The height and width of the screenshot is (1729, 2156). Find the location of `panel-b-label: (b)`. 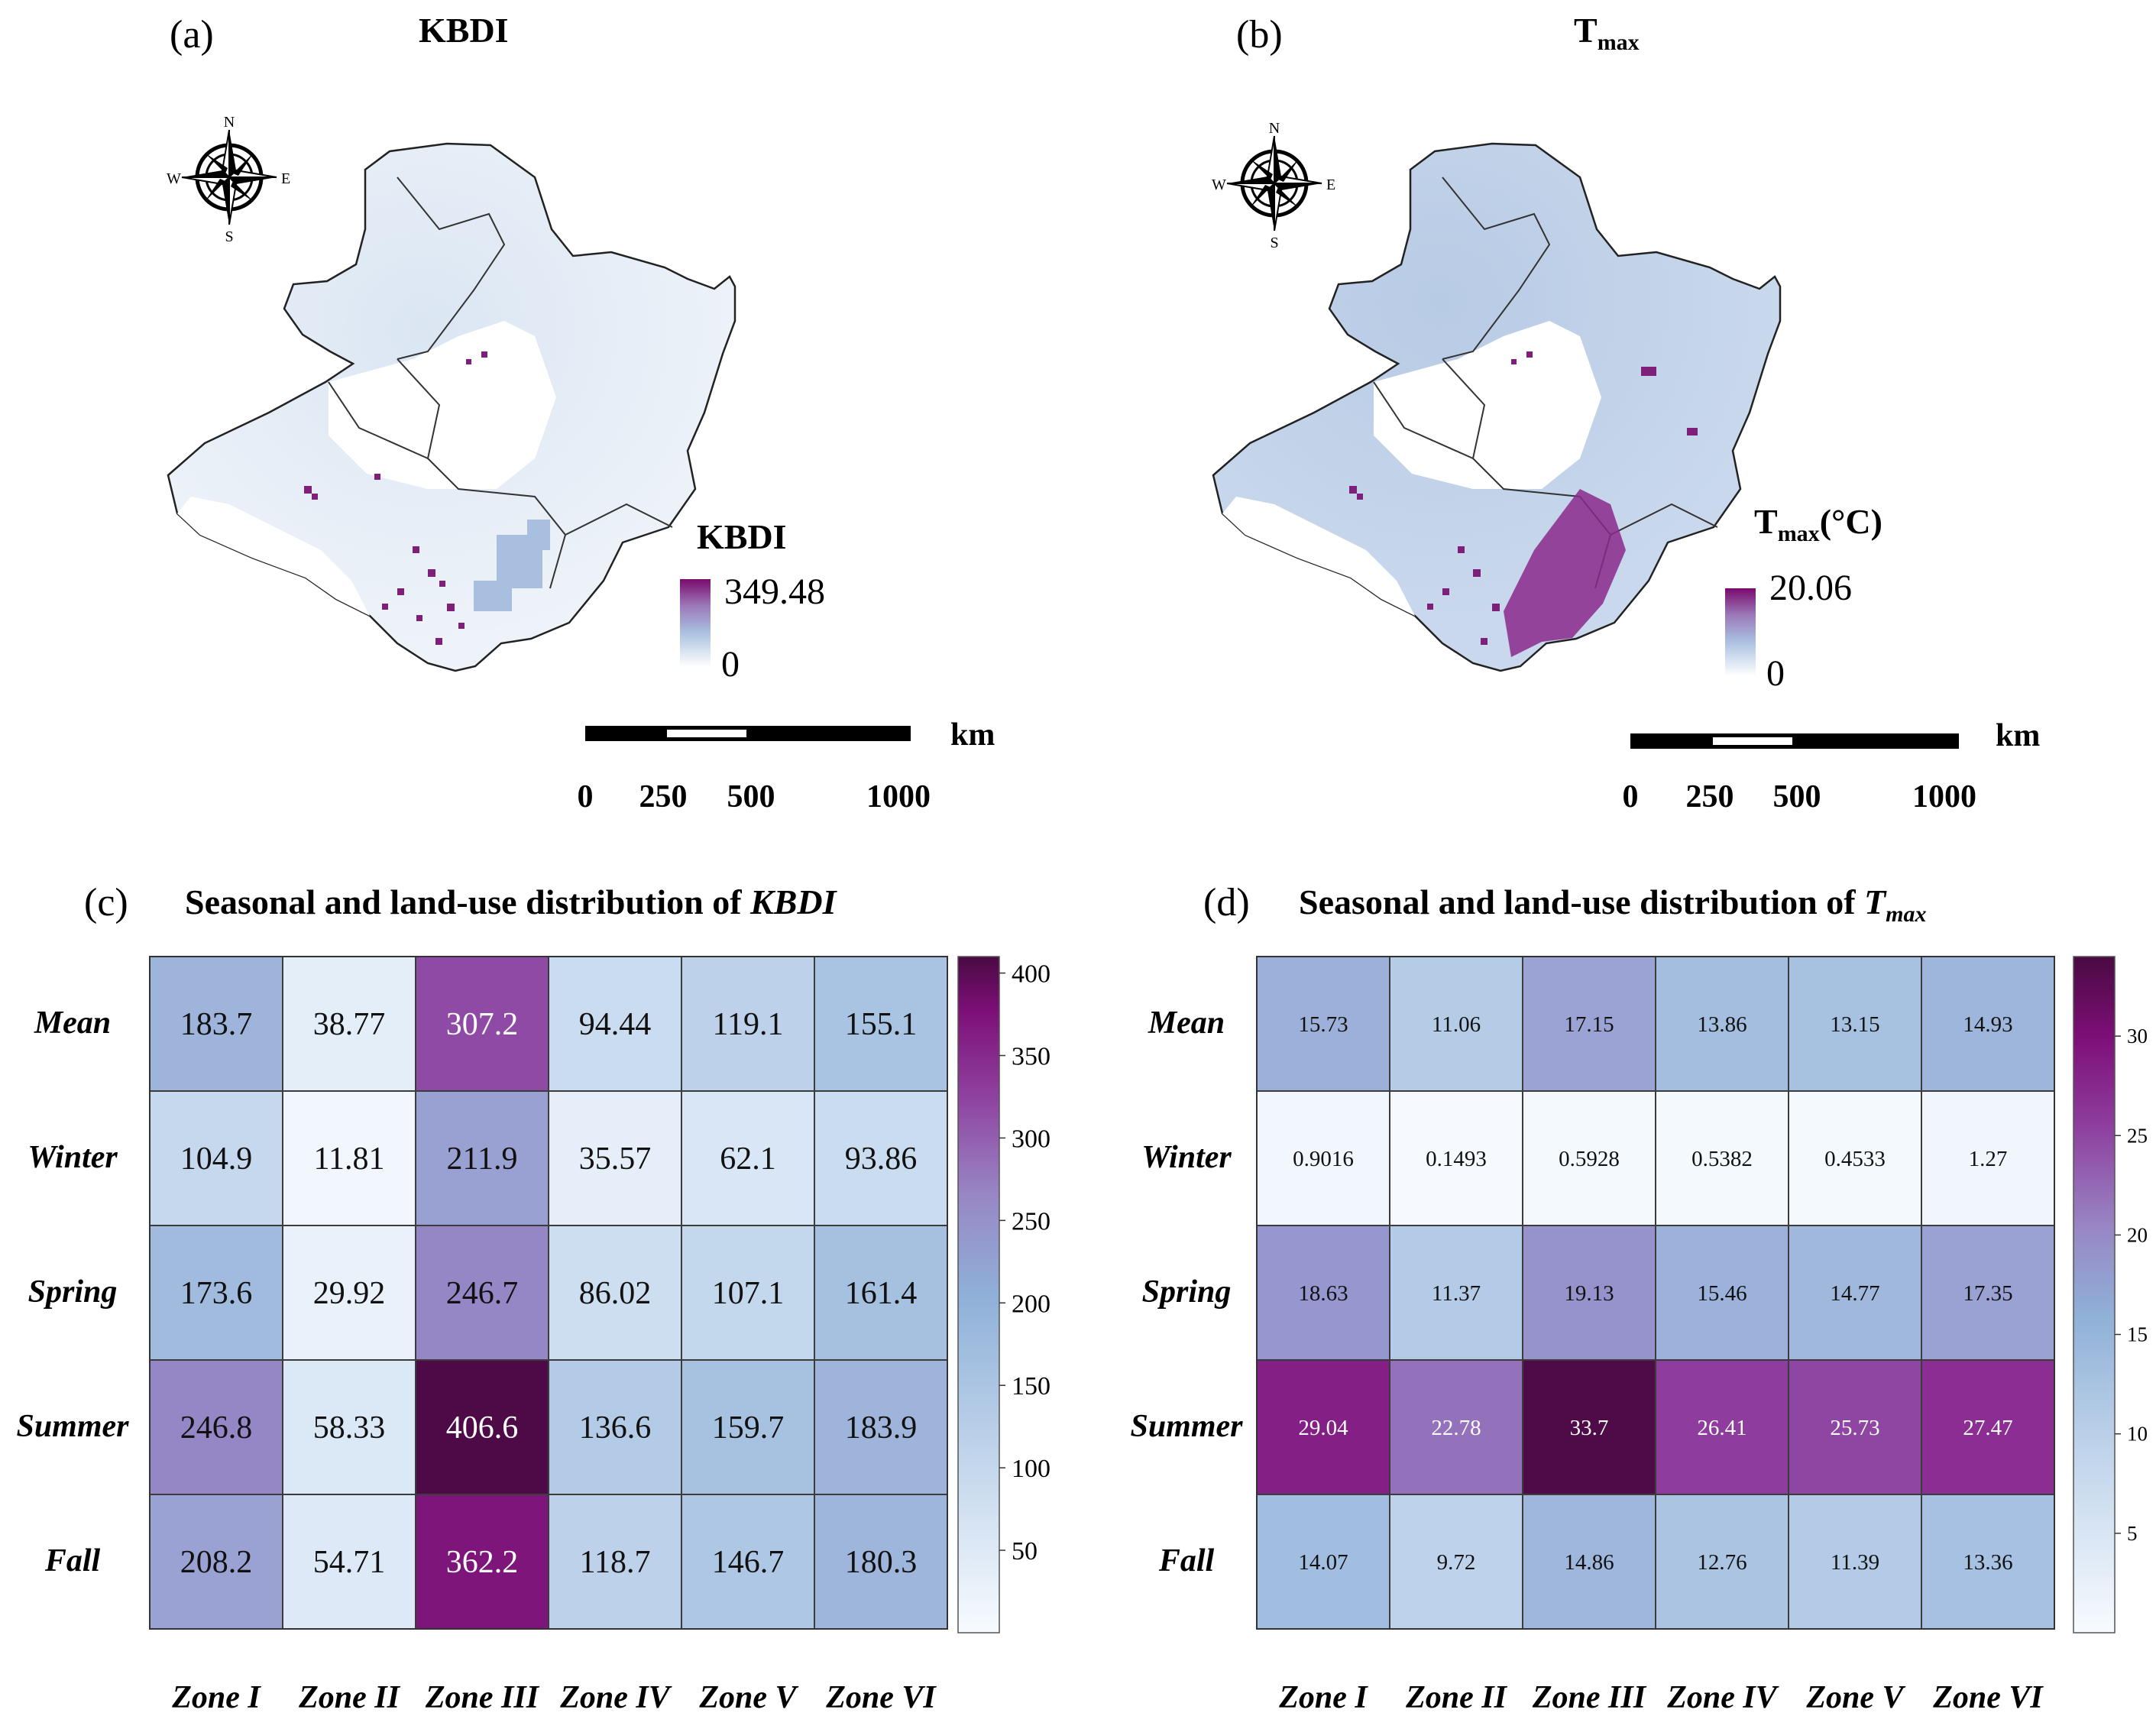

panel-b-label: (b) is located at coordinates (1259, 35).